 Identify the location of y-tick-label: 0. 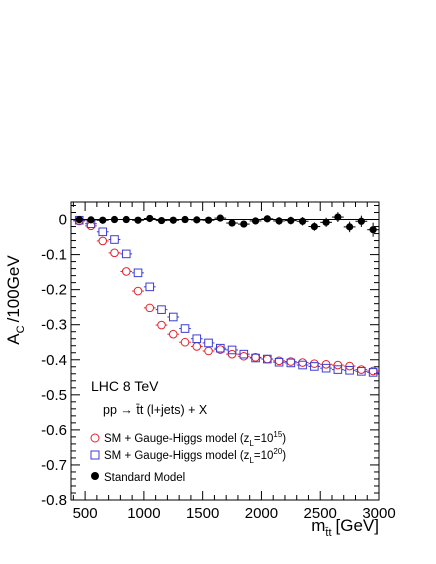
(63, 220).